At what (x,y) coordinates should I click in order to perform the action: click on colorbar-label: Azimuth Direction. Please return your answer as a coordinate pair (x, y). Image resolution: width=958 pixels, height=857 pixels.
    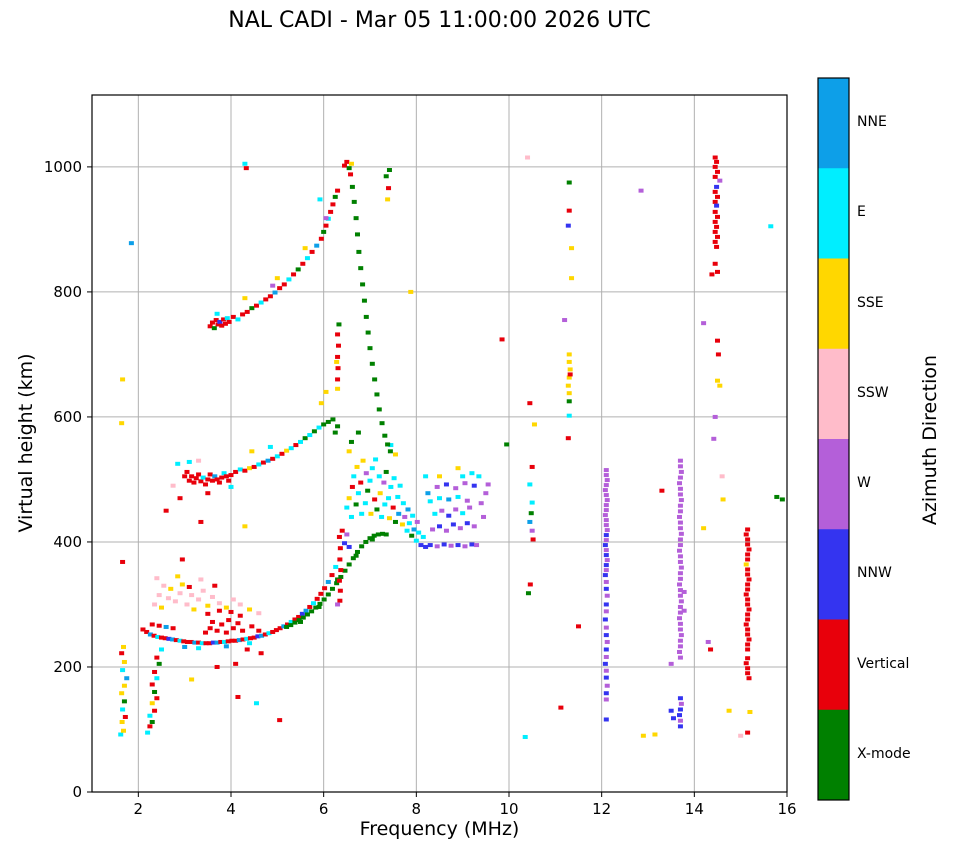
    Looking at the image, I should click on (930, 440).